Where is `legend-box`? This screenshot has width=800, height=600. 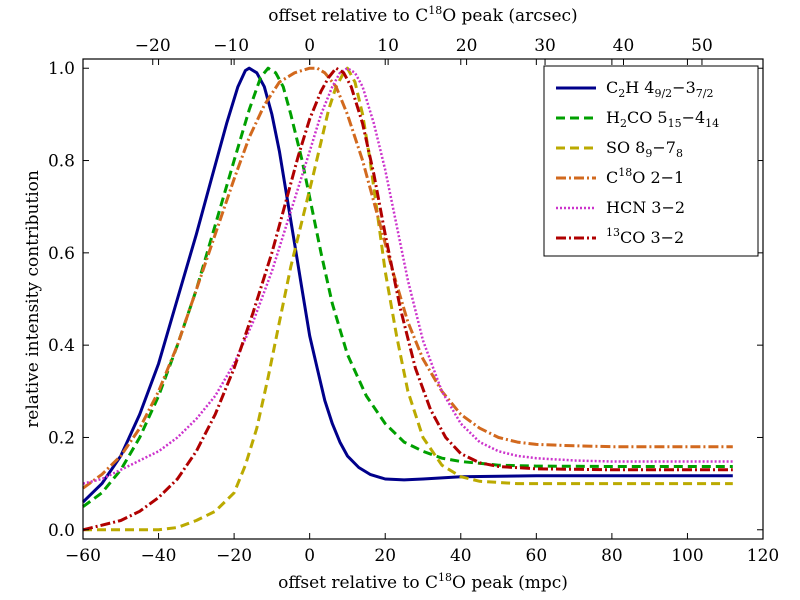
legend-box is located at coordinates (651, 161).